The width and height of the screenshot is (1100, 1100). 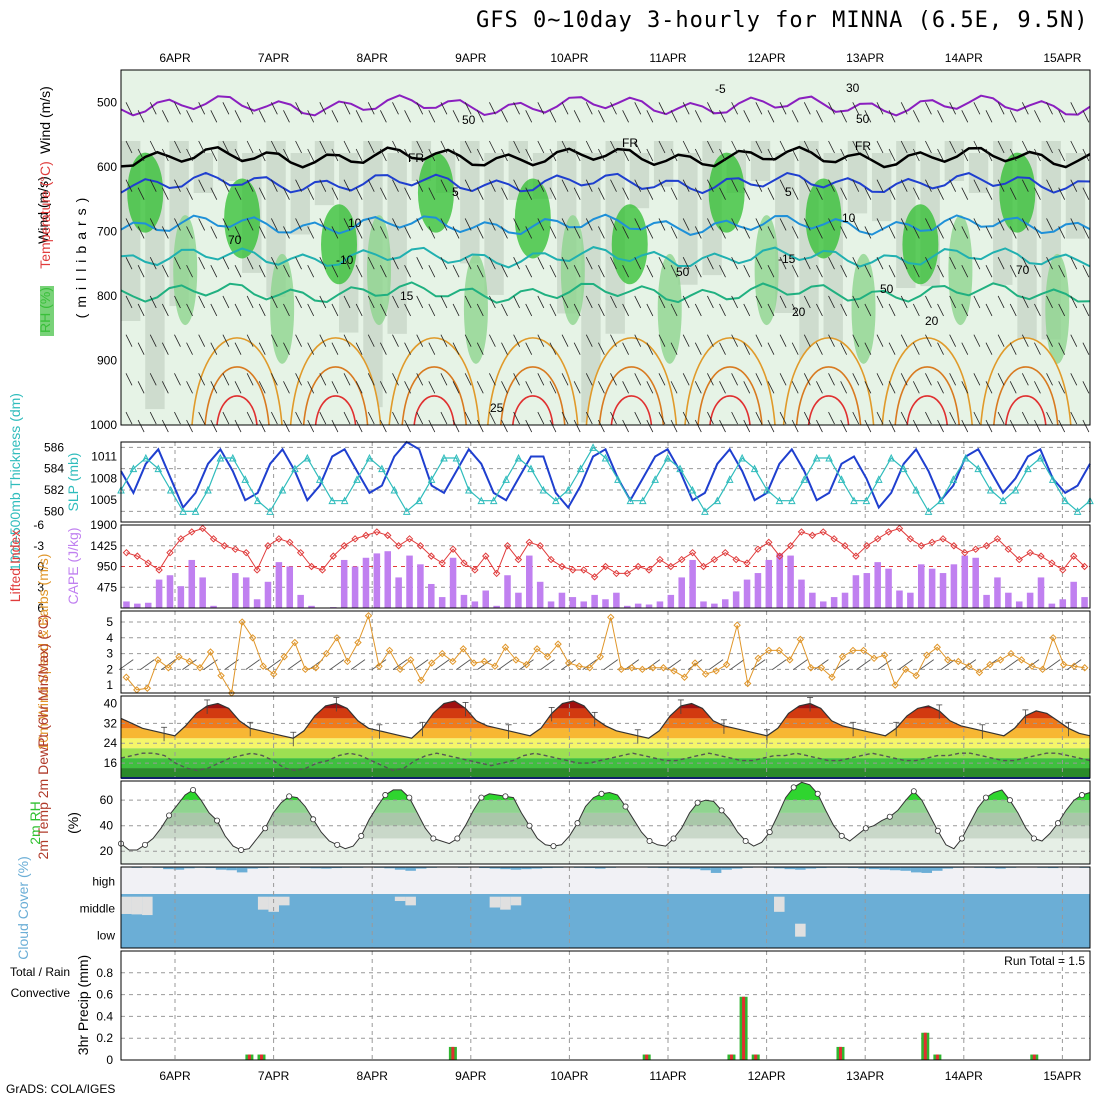 I want to click on surface-wind-barb, so click(x=842, y=664).